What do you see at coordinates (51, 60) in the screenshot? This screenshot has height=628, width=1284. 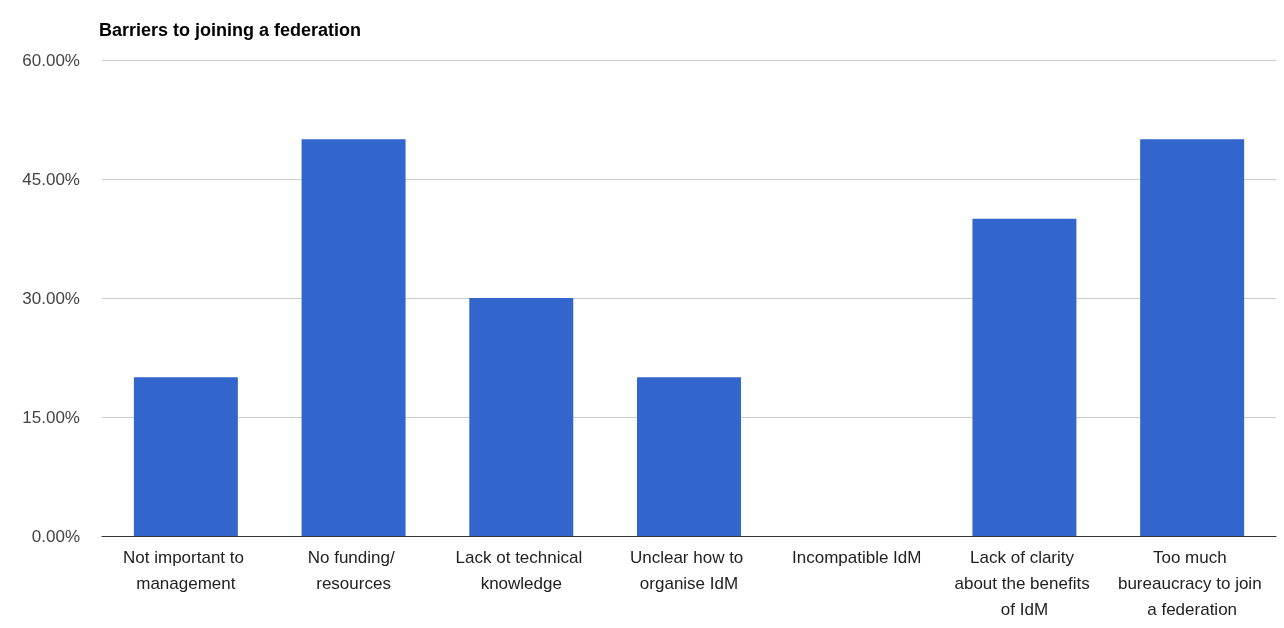 I see `y-tick-label: 60.00%` at bounding box center [51, 60].